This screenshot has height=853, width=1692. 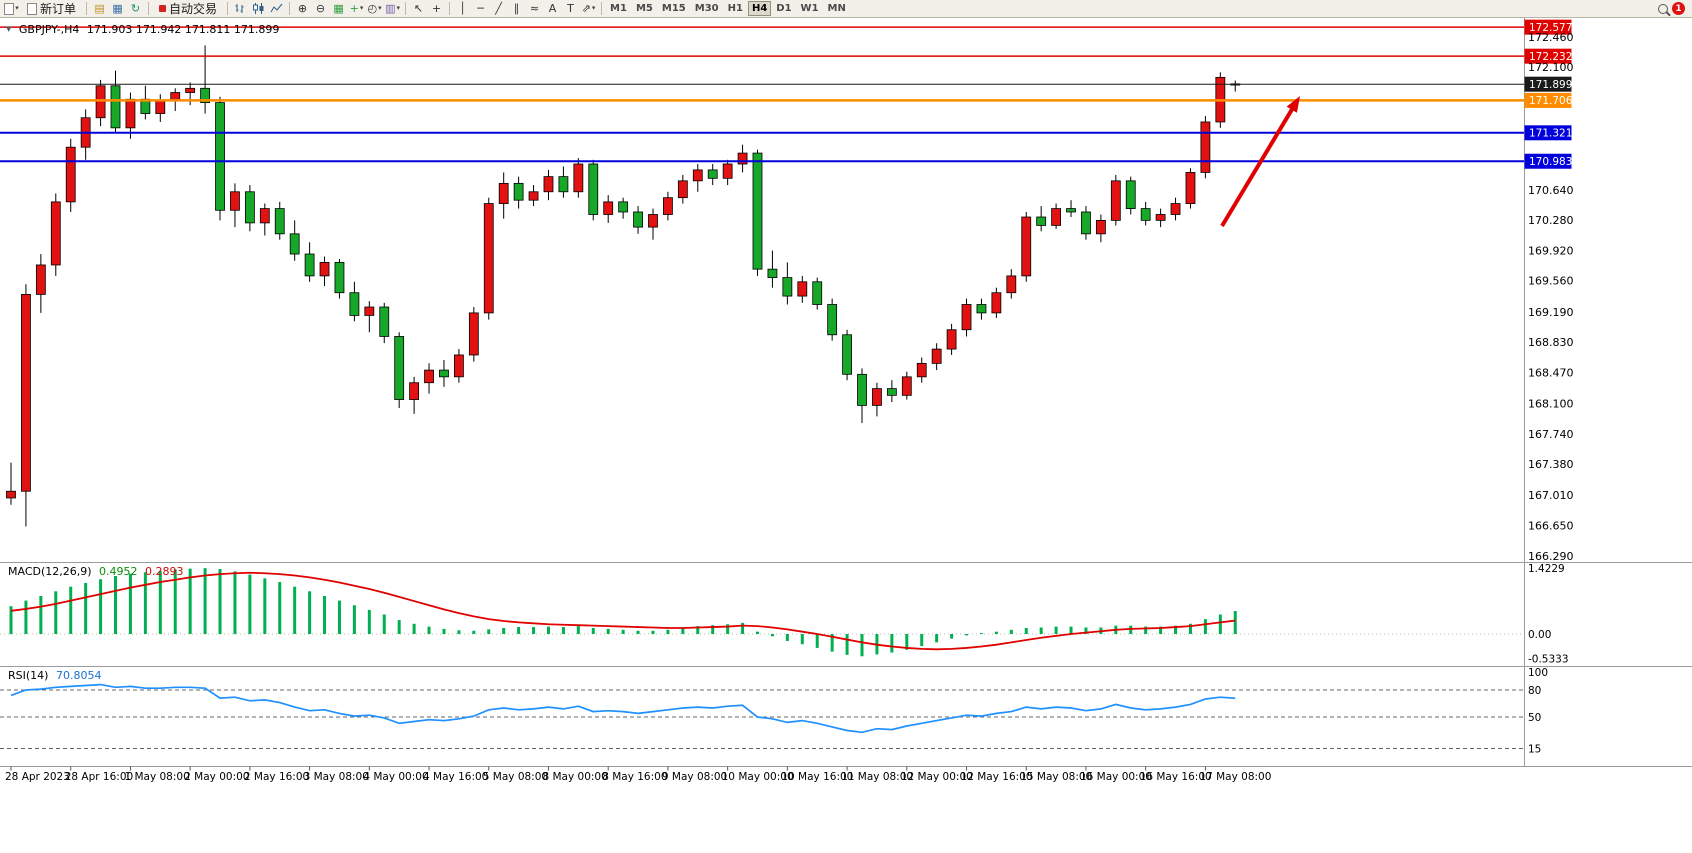 I want to click on timeframe-h1-button: H1, so click(x=735, y=8).